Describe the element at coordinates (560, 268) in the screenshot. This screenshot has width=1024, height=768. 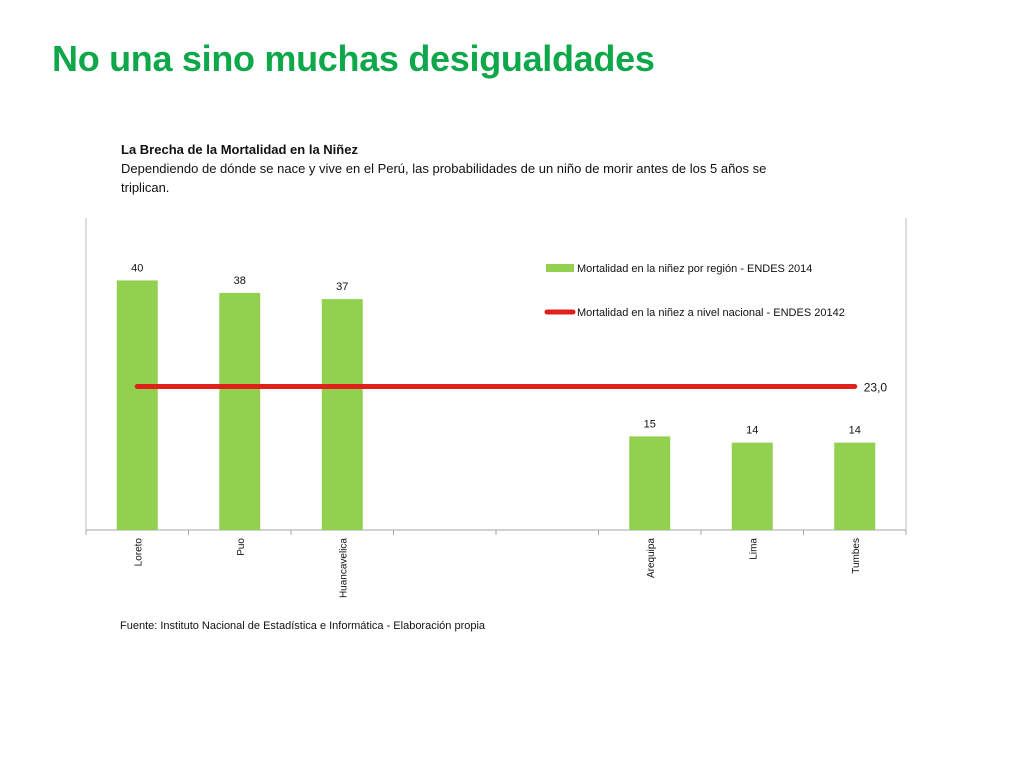
I see `legend-bar-swatch` at that location.